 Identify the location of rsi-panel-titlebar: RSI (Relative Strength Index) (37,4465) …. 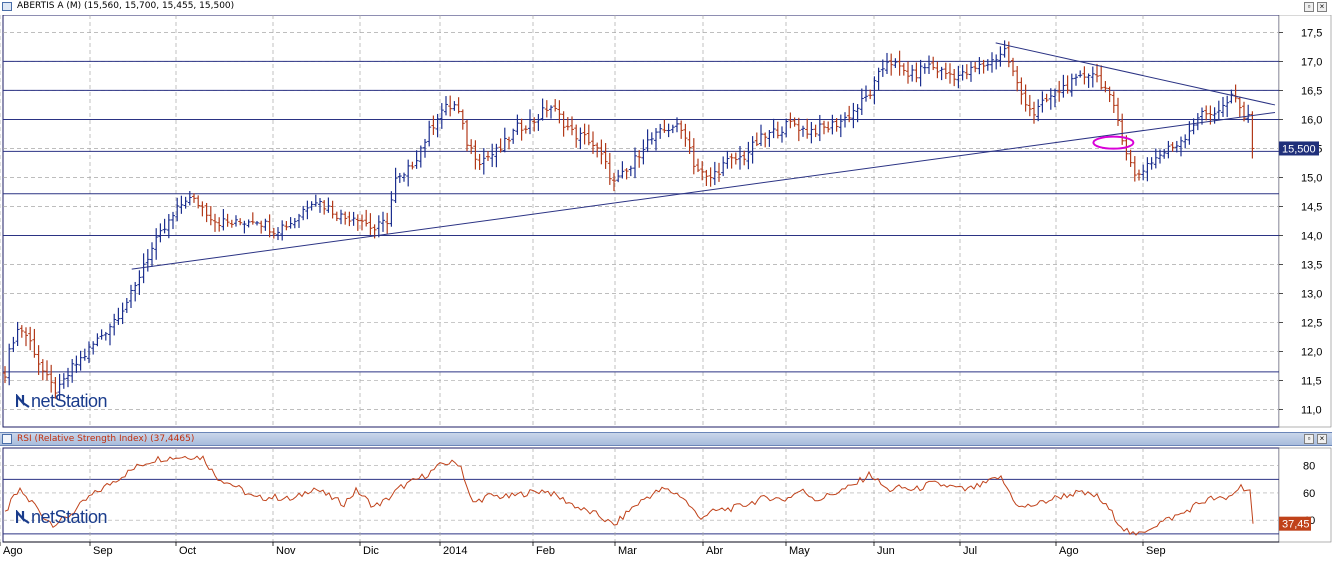
(666, 439).